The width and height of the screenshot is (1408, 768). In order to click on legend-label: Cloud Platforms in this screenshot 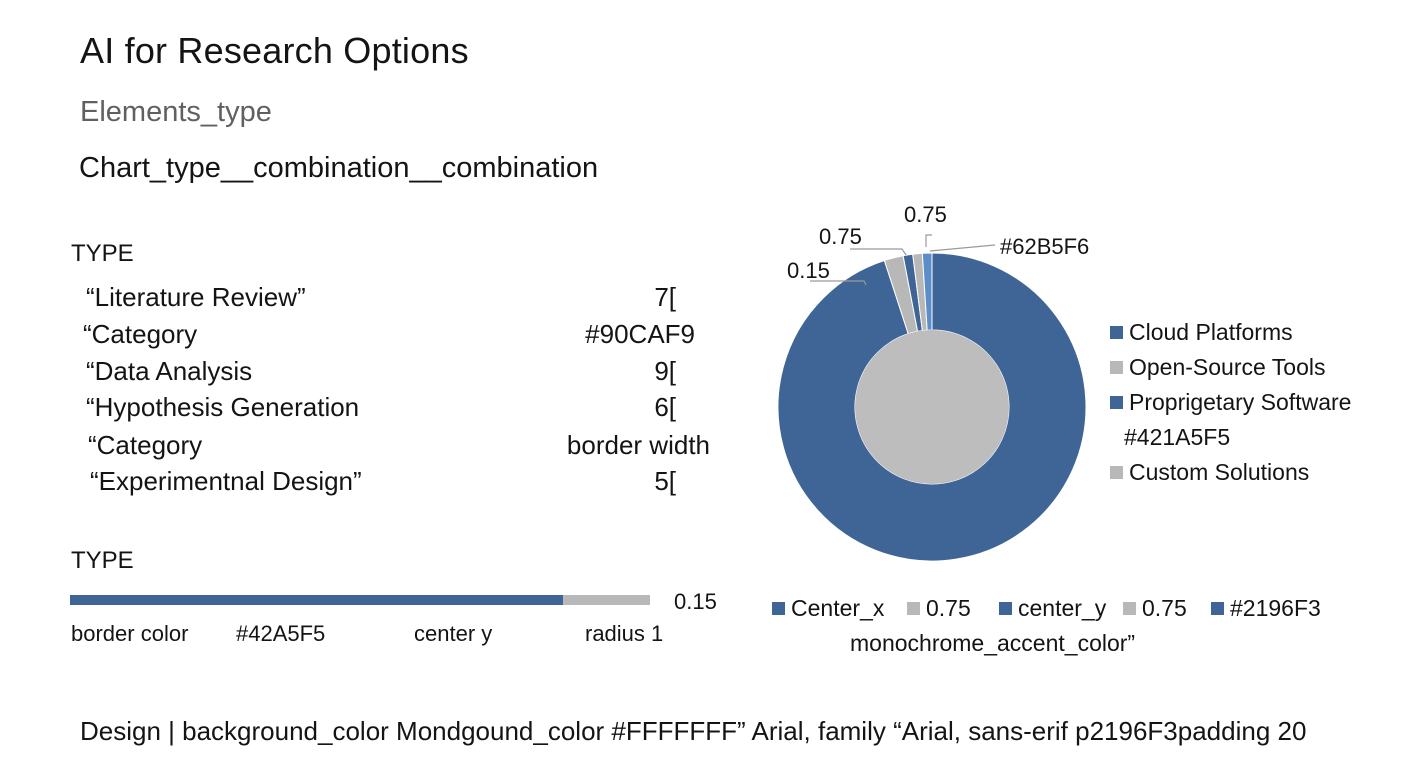, I will do `click(1211, 332)`.